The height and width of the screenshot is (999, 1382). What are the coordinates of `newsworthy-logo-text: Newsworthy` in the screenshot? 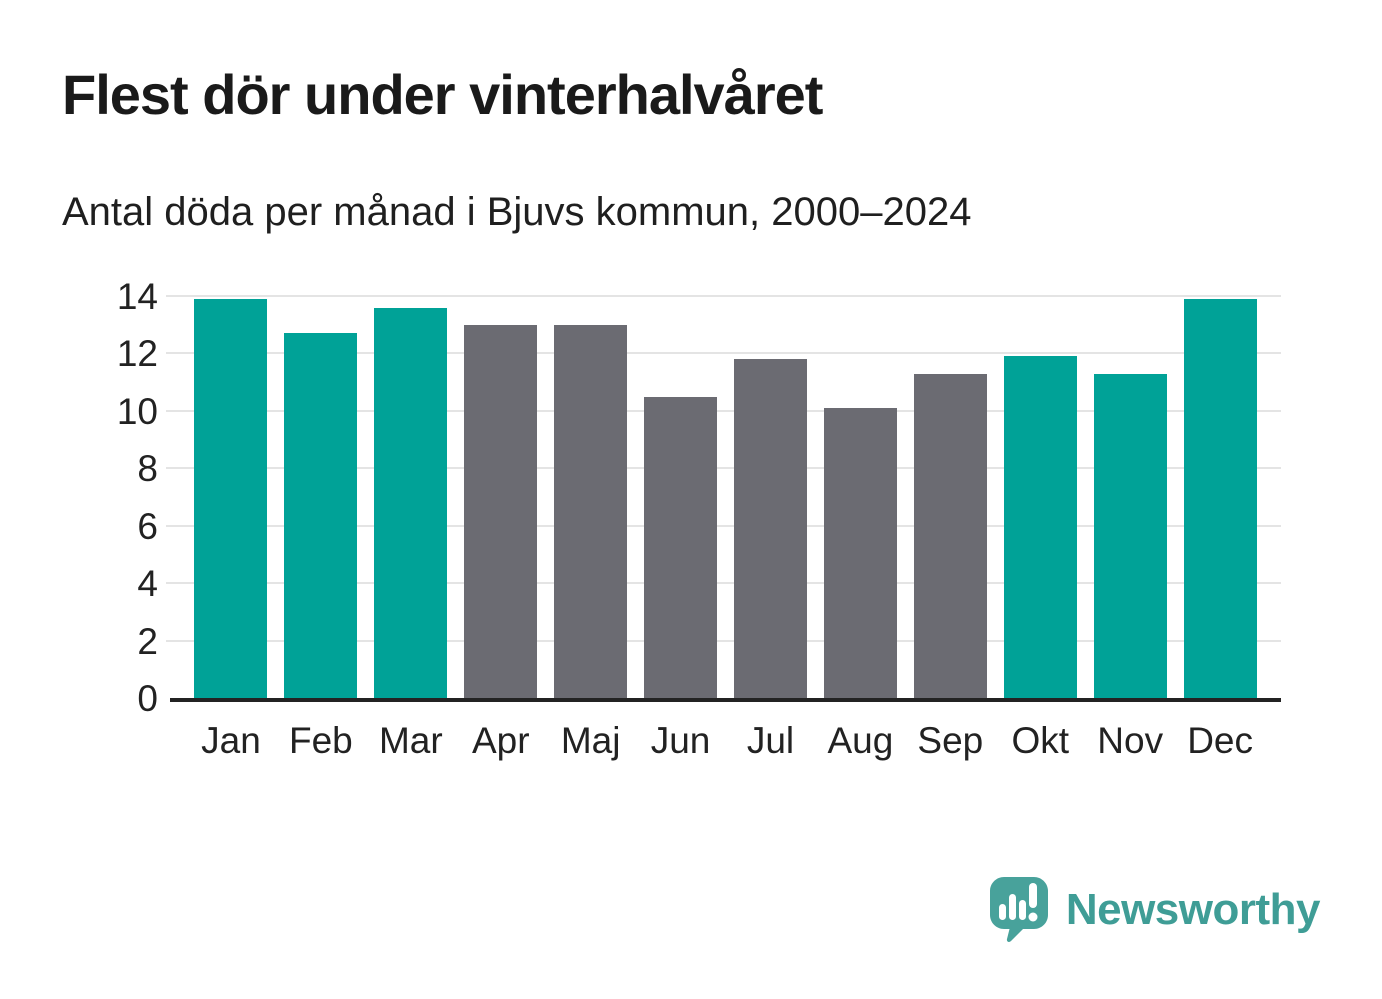 It's located at (1193, 909).